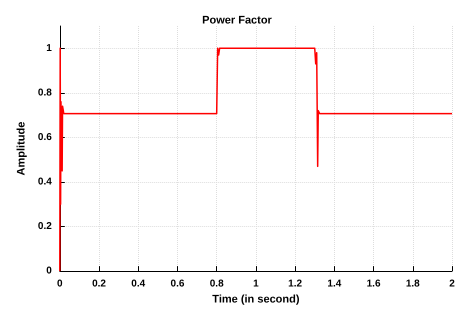 The image size is (474, 318). What do you see at coordinates (334, 284) in the screenshot?
I see `x-tick-label: 1.4` at bounding box center [334, 284].